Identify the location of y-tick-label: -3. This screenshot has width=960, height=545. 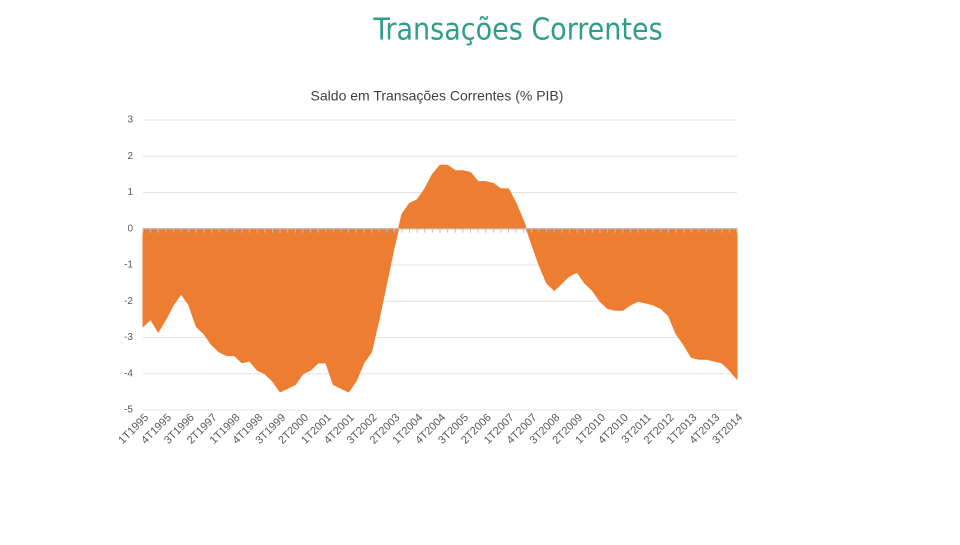
(128, 337).